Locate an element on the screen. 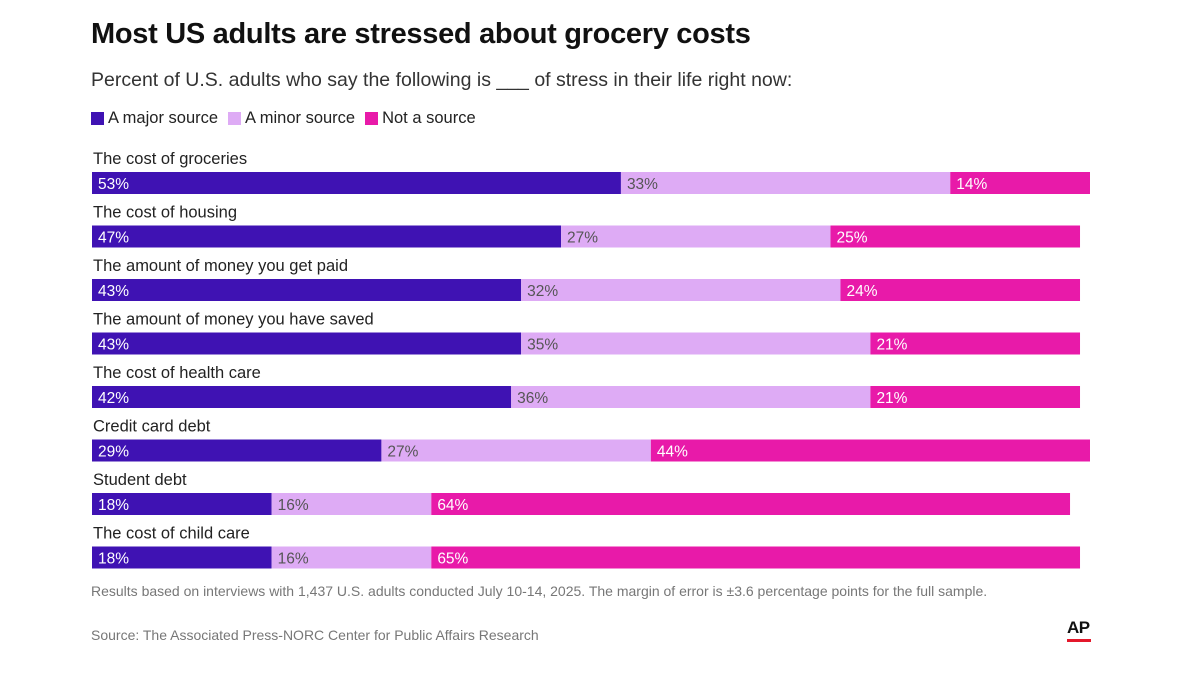 The image size is (1193, 694). legend-swatch-minor is located at coordinates (235, 118).